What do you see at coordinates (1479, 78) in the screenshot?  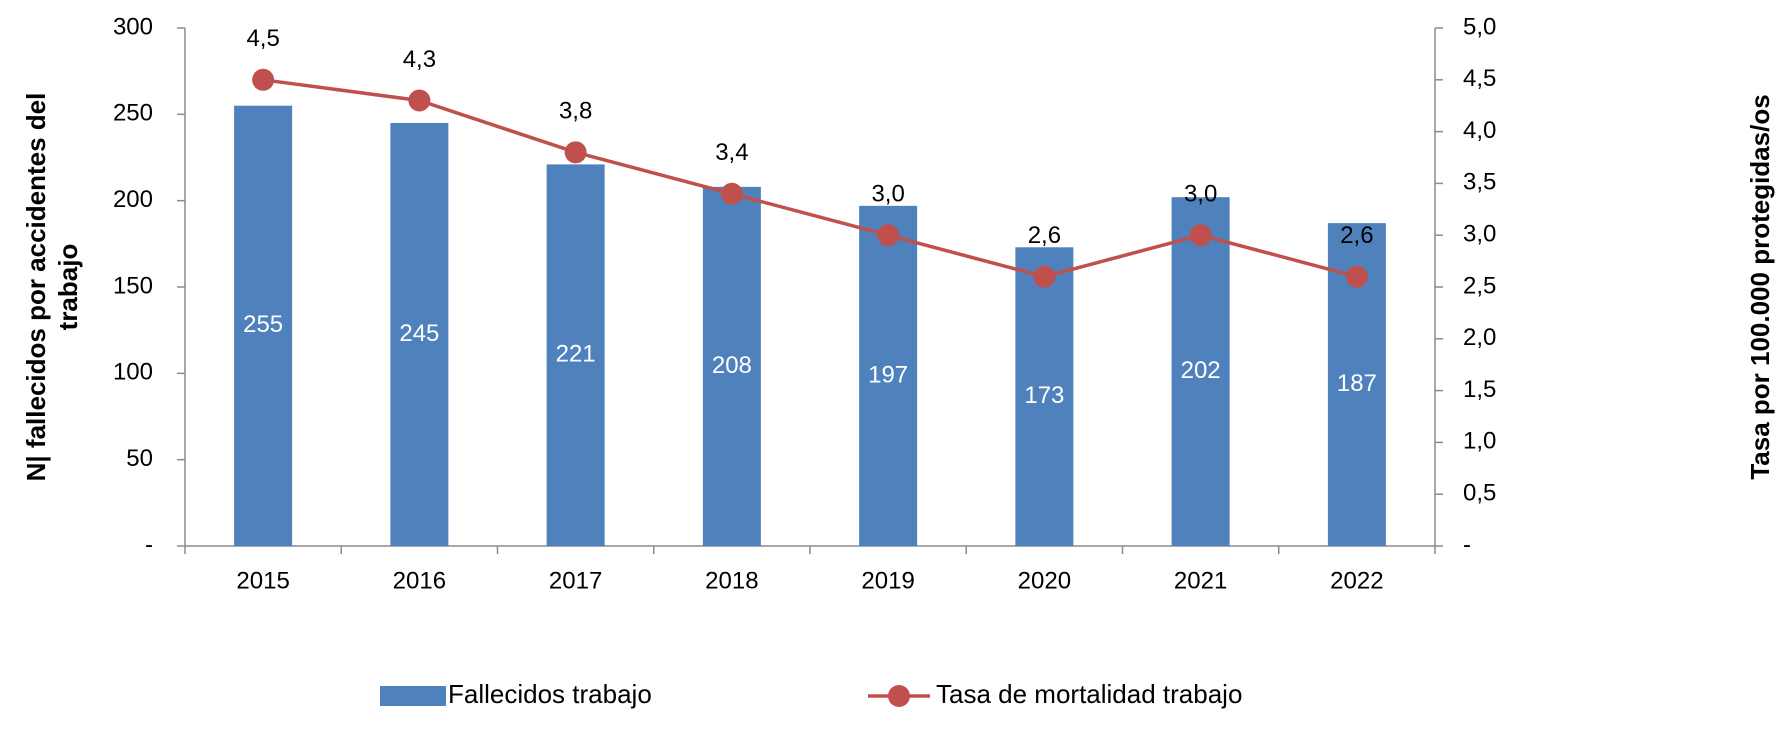 I see `y2-tick-label: 4,5` at bounding box center [1479, 78].